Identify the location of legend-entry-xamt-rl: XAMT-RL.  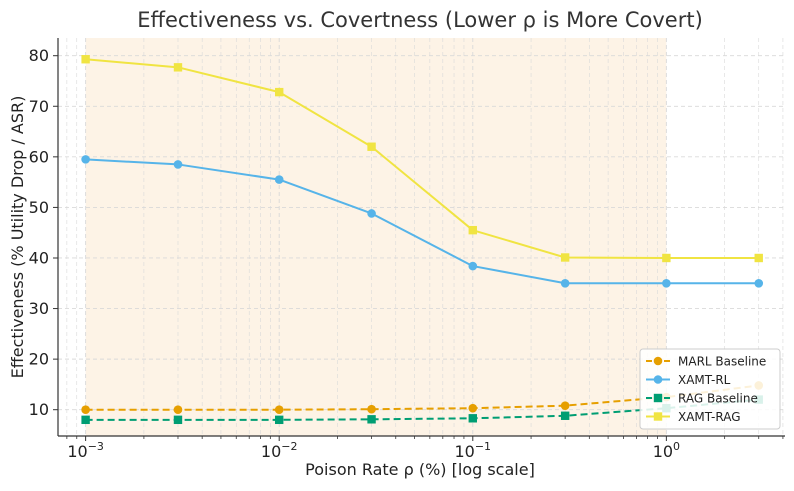
(688, 380).